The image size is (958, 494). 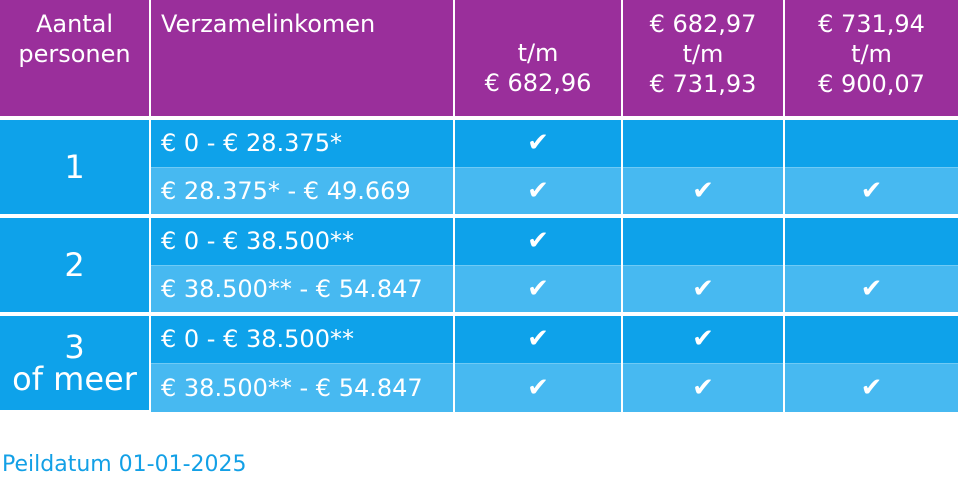 I want to click on header-column-3-line: t/m, so click(x=871, y=54).